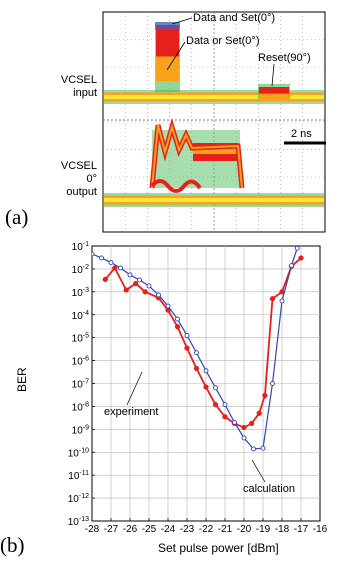 The image size is (339, 561). I want to click on y-tick-label: 10⁻¹, so click(80, 247).